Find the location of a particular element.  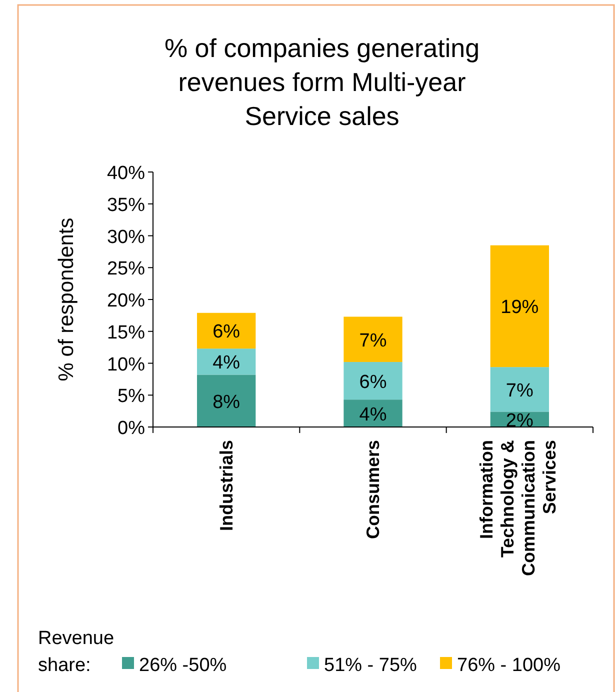

y-tick-label: 25% is located at coordinates (126, 269).